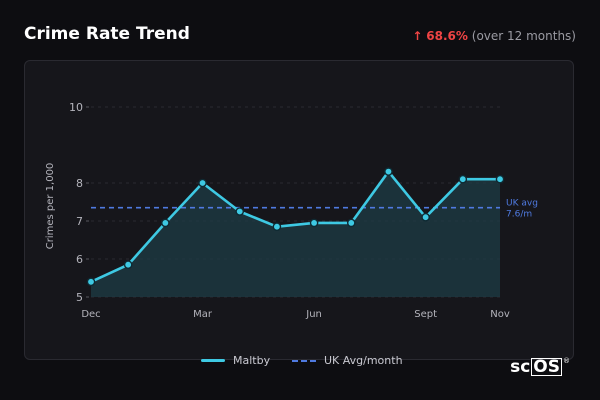 The image size is (600, 400). Describe the element at coordinates (203, 314) in the screenshot. I see `x-tick-label: Mar` at that location.